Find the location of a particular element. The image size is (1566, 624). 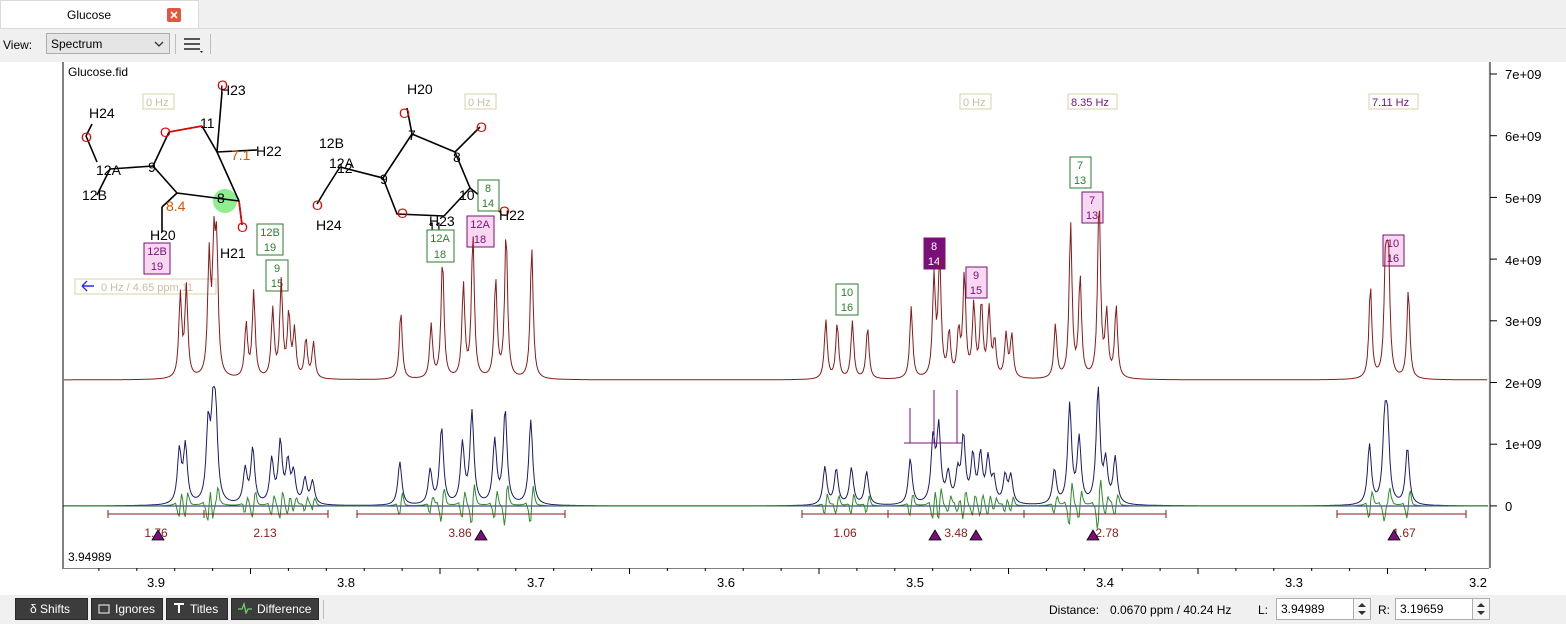

integral-label: 2.78 is located at coordinates (1107, 533).